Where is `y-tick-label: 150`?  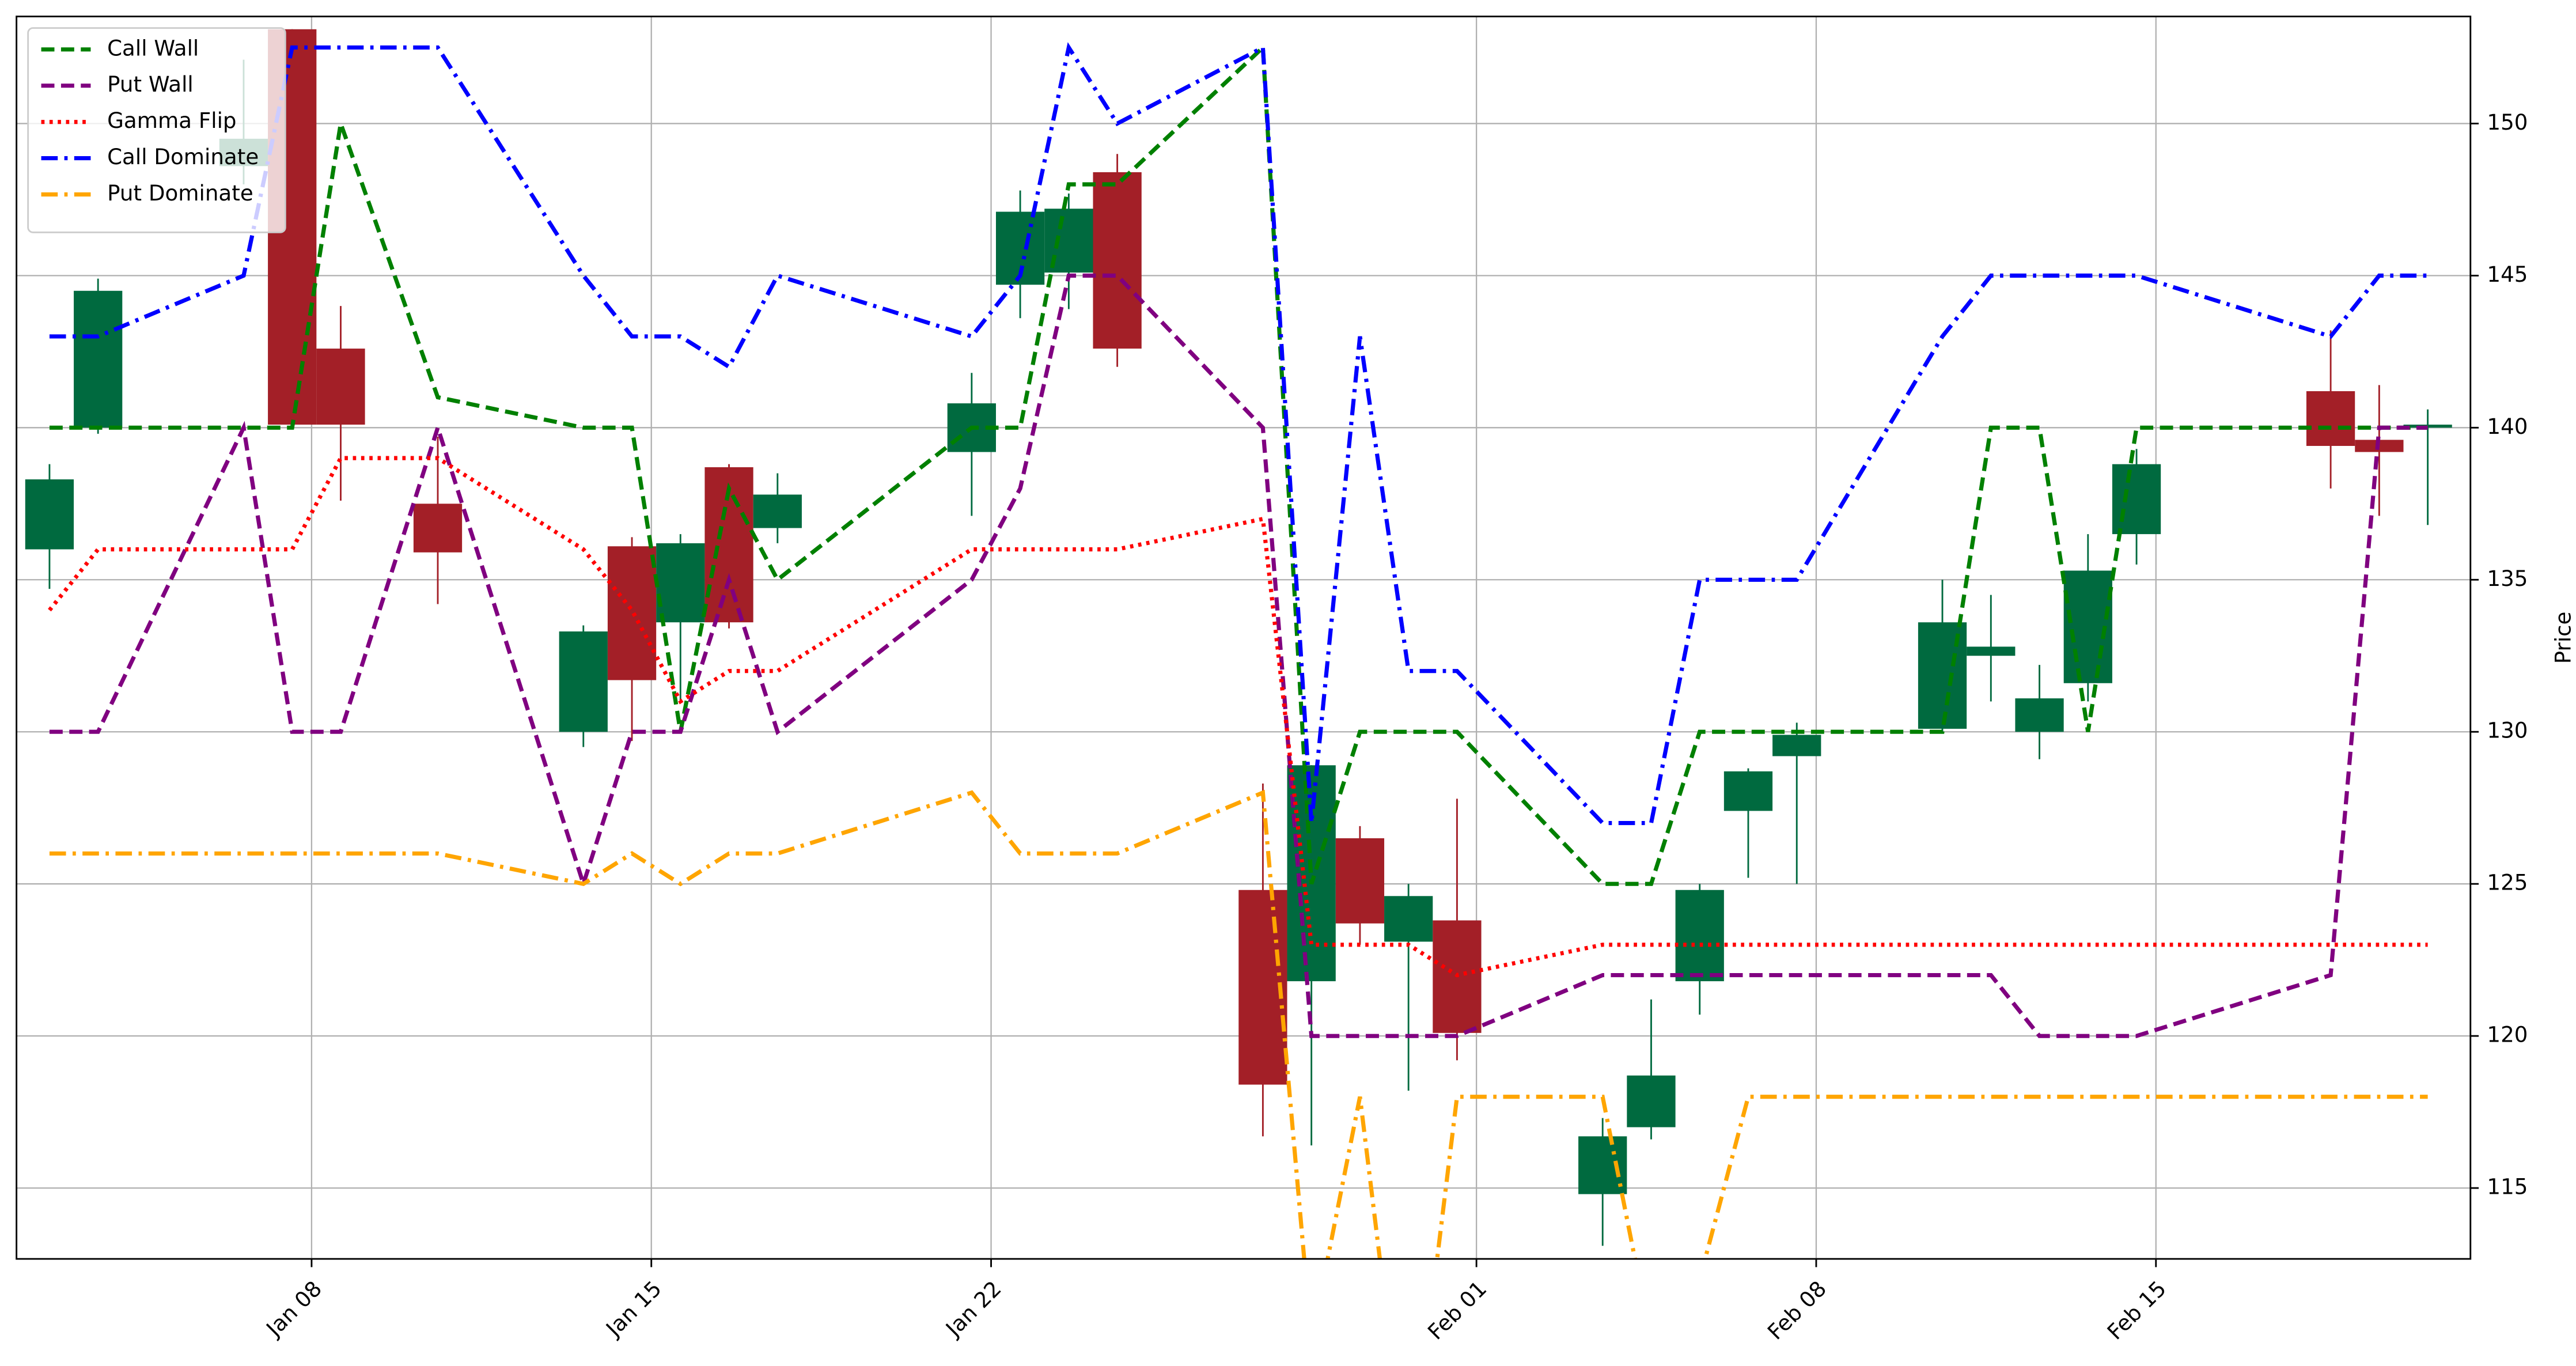 y-tick-label: 150 is located at coordinates (2508, 122).